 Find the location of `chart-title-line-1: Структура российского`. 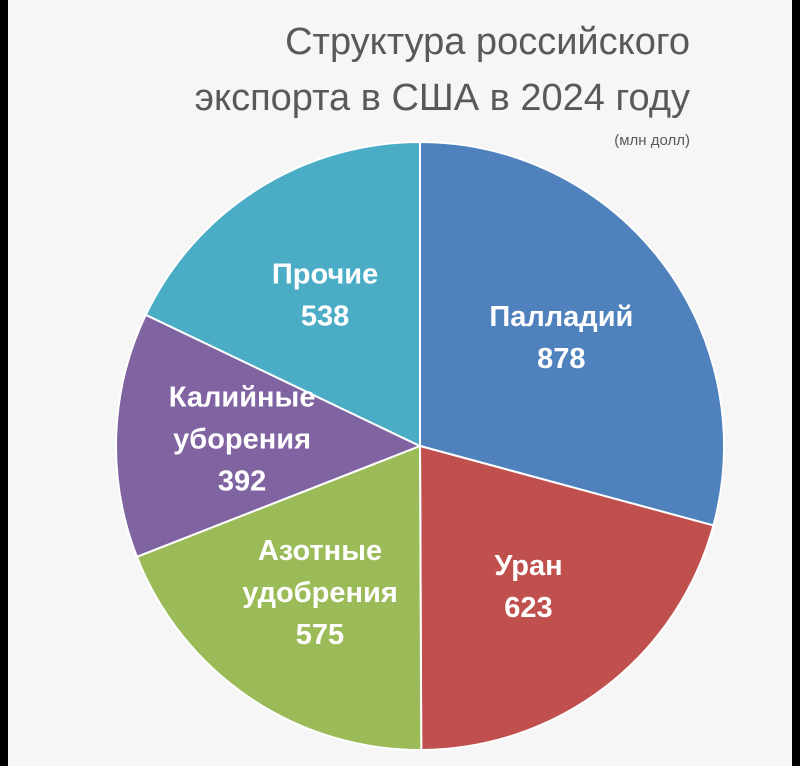

chart-title-line-1: Структура российского is located at coordinates (487, 42).